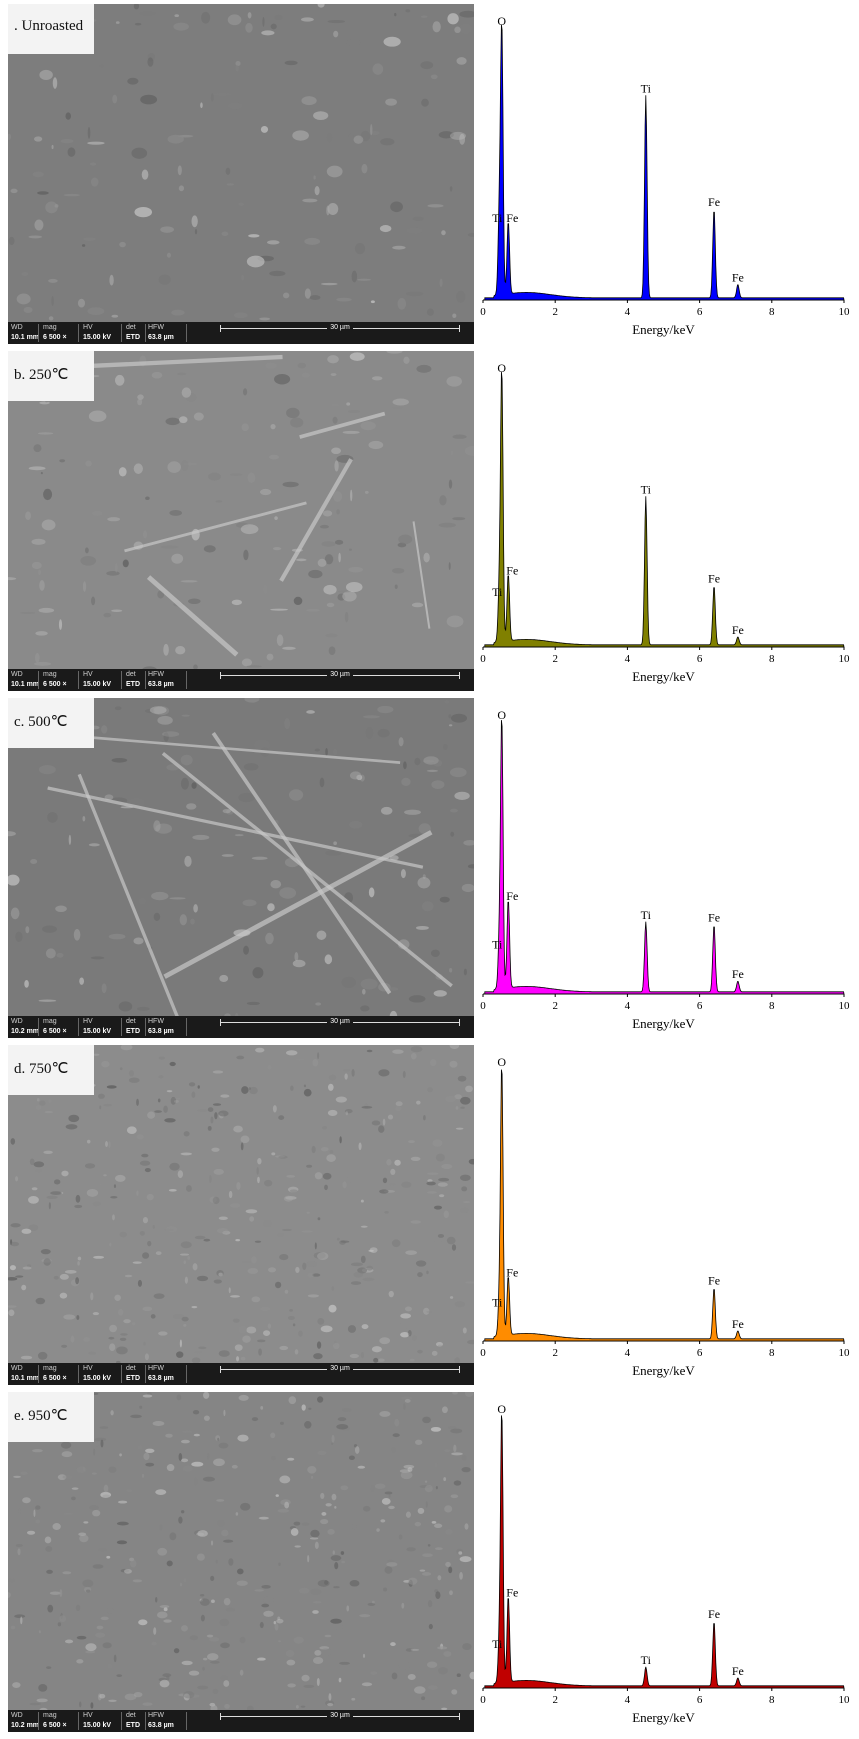  What do you see at coordinates (51, 723) in the screenshot?
I see `panel-label: c. 500℃` at bounding box center [51, 723].